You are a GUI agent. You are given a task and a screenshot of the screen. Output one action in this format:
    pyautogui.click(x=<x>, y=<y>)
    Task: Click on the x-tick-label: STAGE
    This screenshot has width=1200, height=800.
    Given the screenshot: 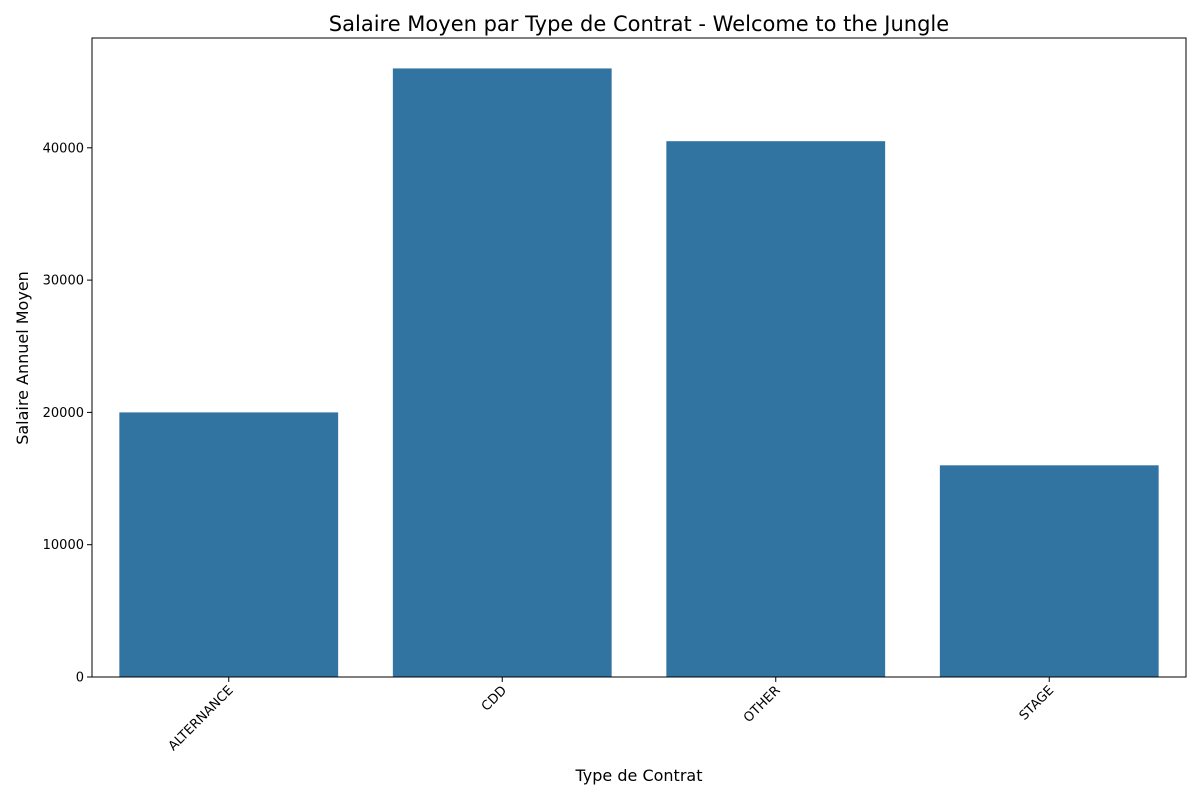 What is the action you would take?
    pyautogui.click(x=1037, y=703)
    